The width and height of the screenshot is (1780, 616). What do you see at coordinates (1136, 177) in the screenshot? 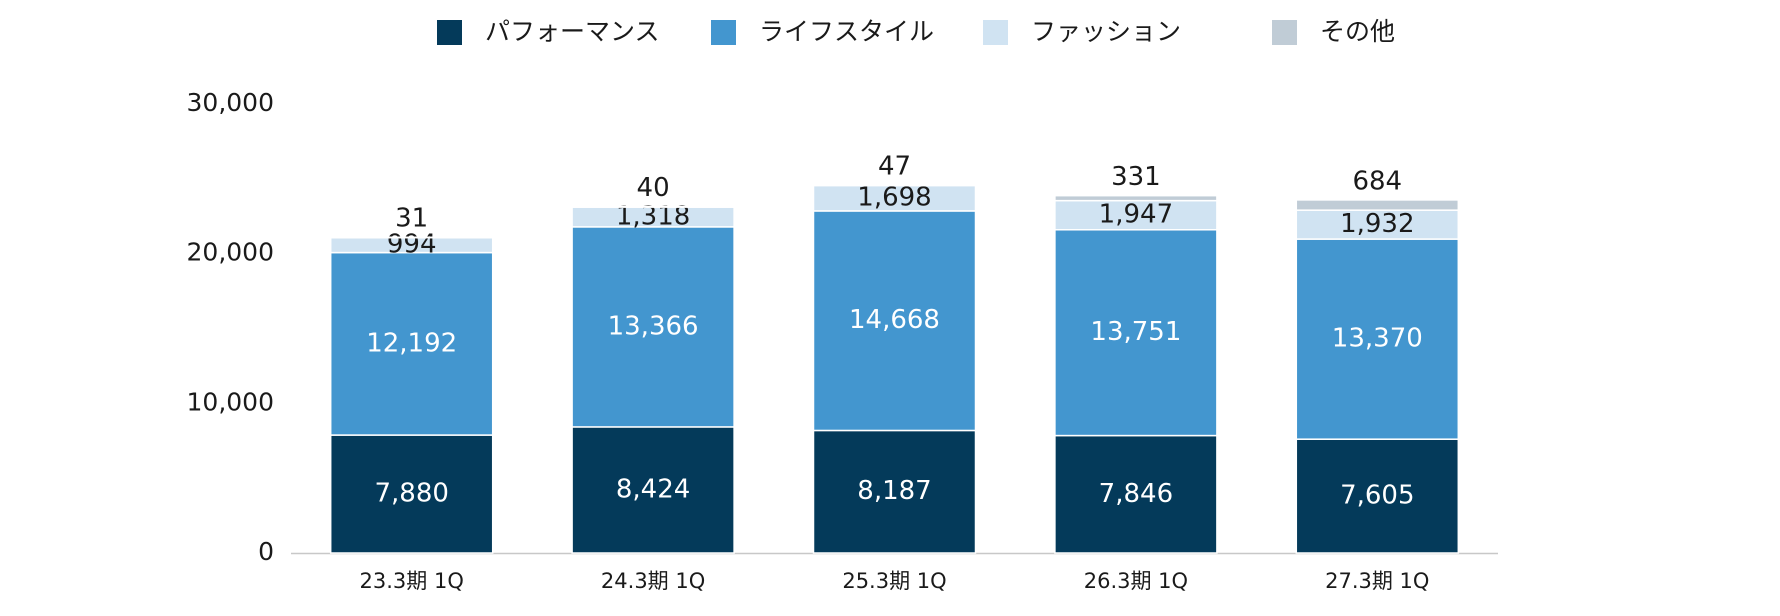
I see `data-label: 331` at bounding box center [1136, 177].